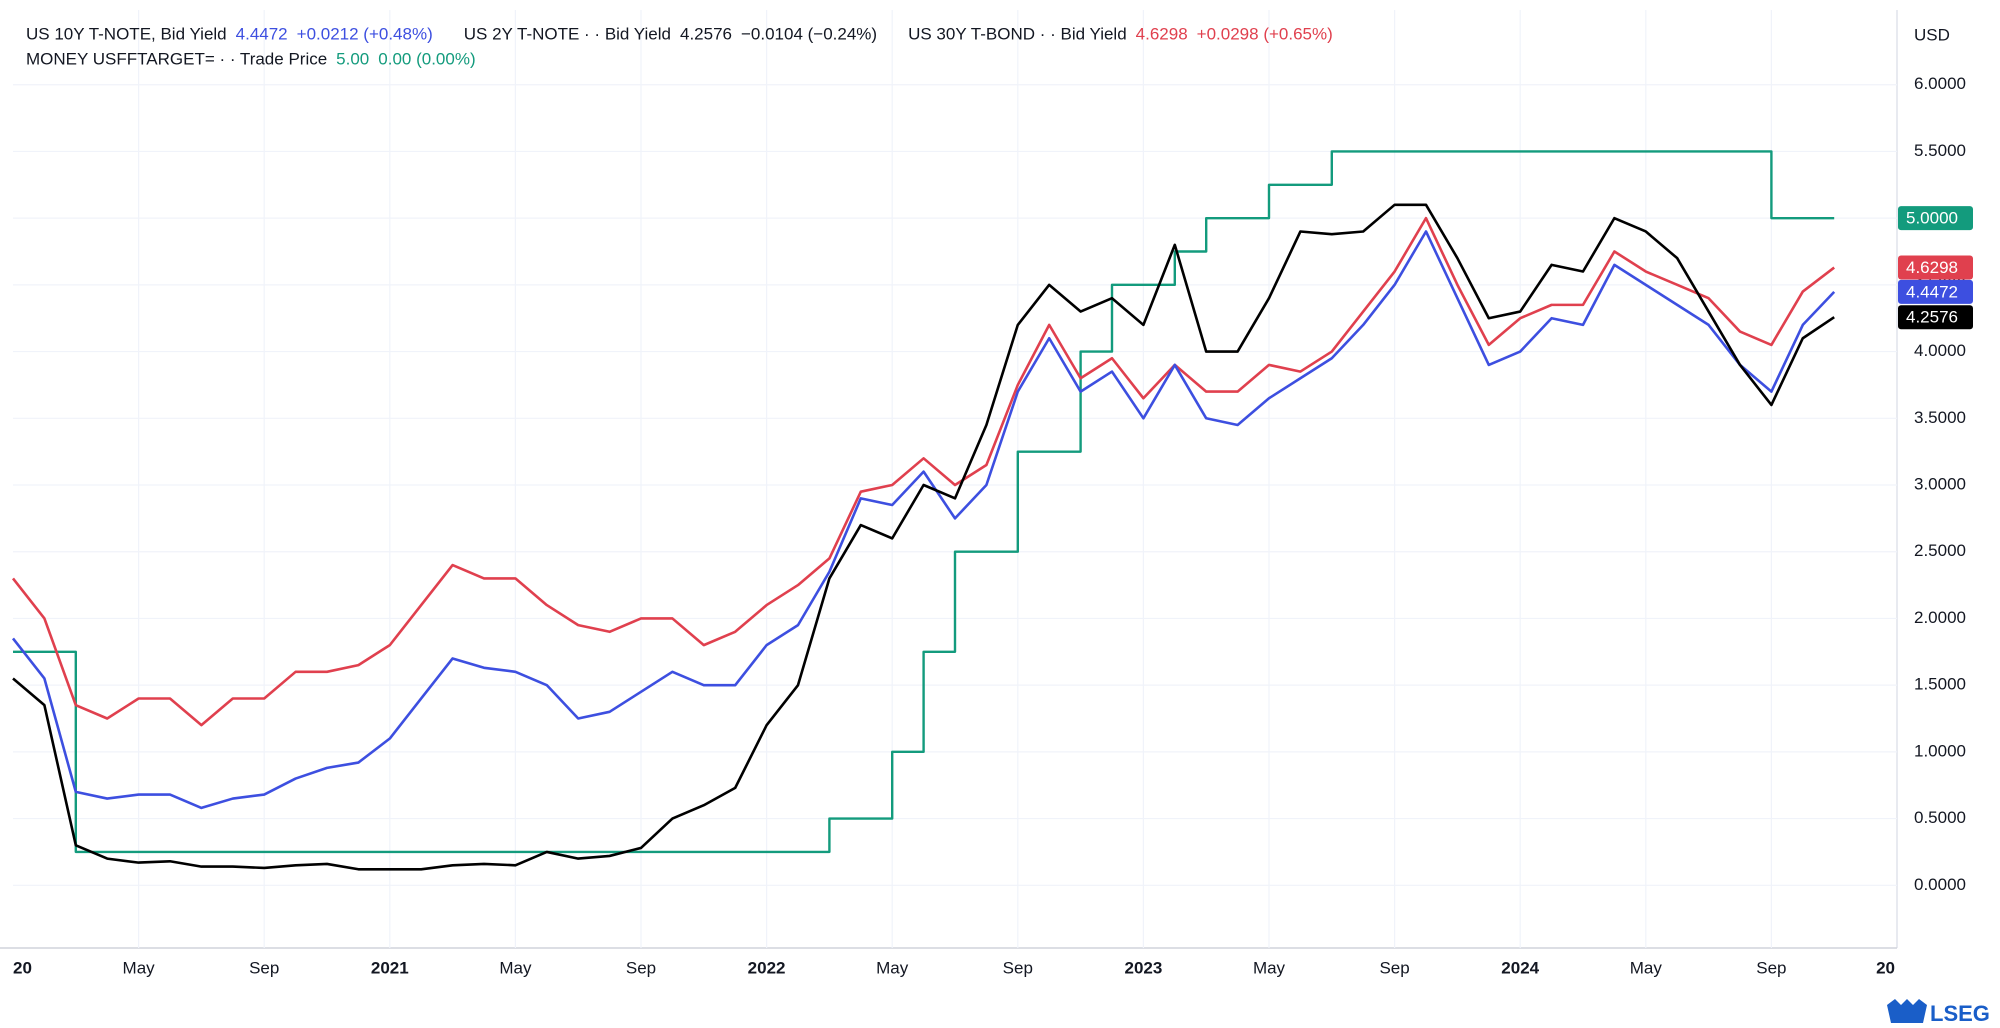 Image resolution: width=2000 pixels, height=1028 pixels. Describe the element at coordinates (352, 58) in the screenshot. I see `legend-last-value: 5.00` at that location.